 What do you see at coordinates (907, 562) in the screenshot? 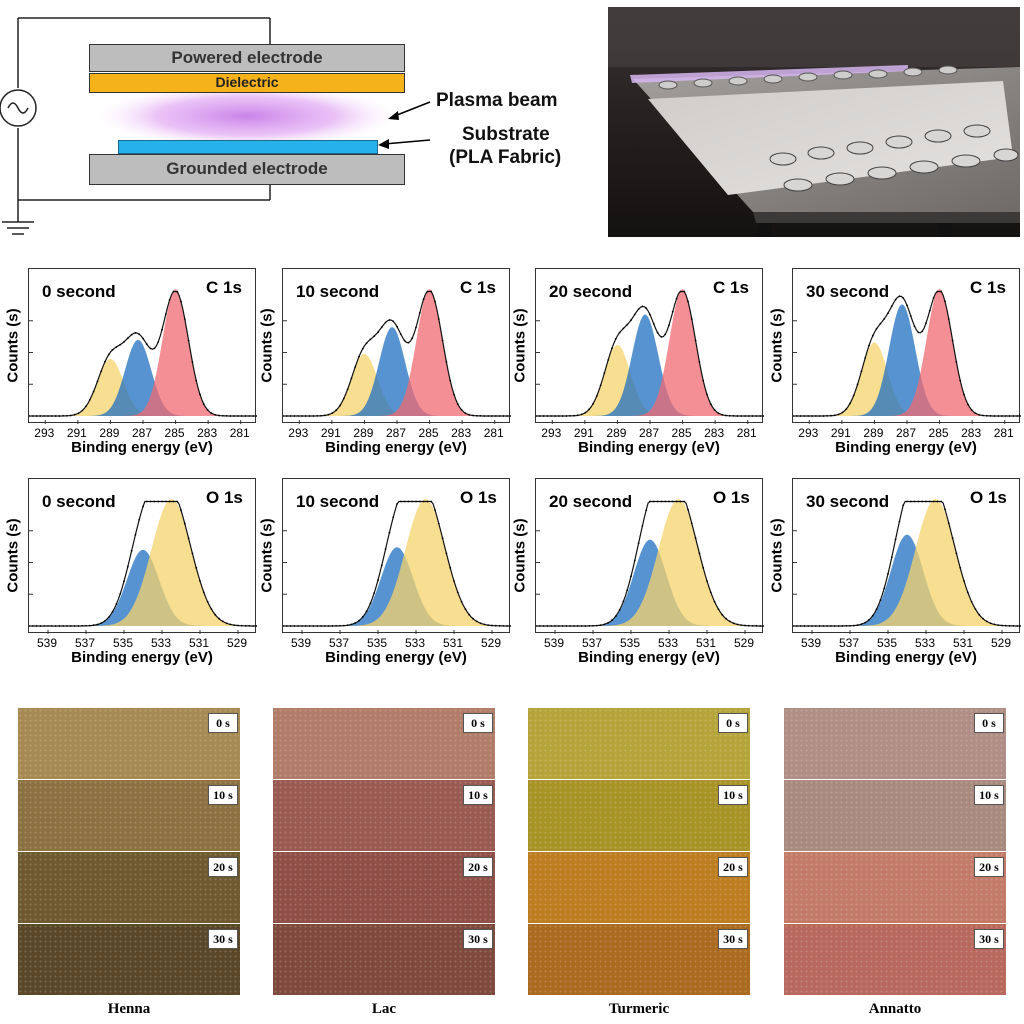
I see `fit-peak` at bounding box center [907, 562].